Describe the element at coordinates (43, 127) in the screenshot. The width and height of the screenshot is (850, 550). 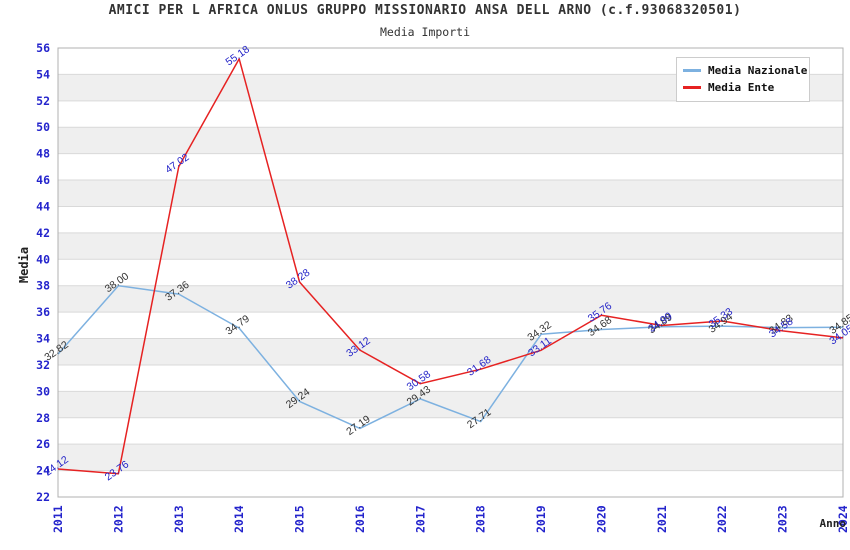
I see `y-tick-label: 50` at that location.